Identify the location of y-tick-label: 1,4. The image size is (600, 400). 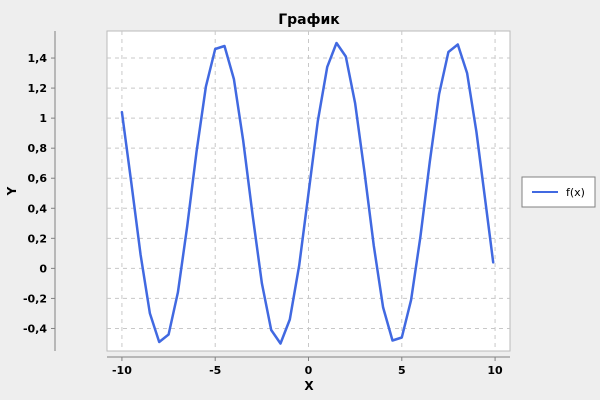
(38, 58).